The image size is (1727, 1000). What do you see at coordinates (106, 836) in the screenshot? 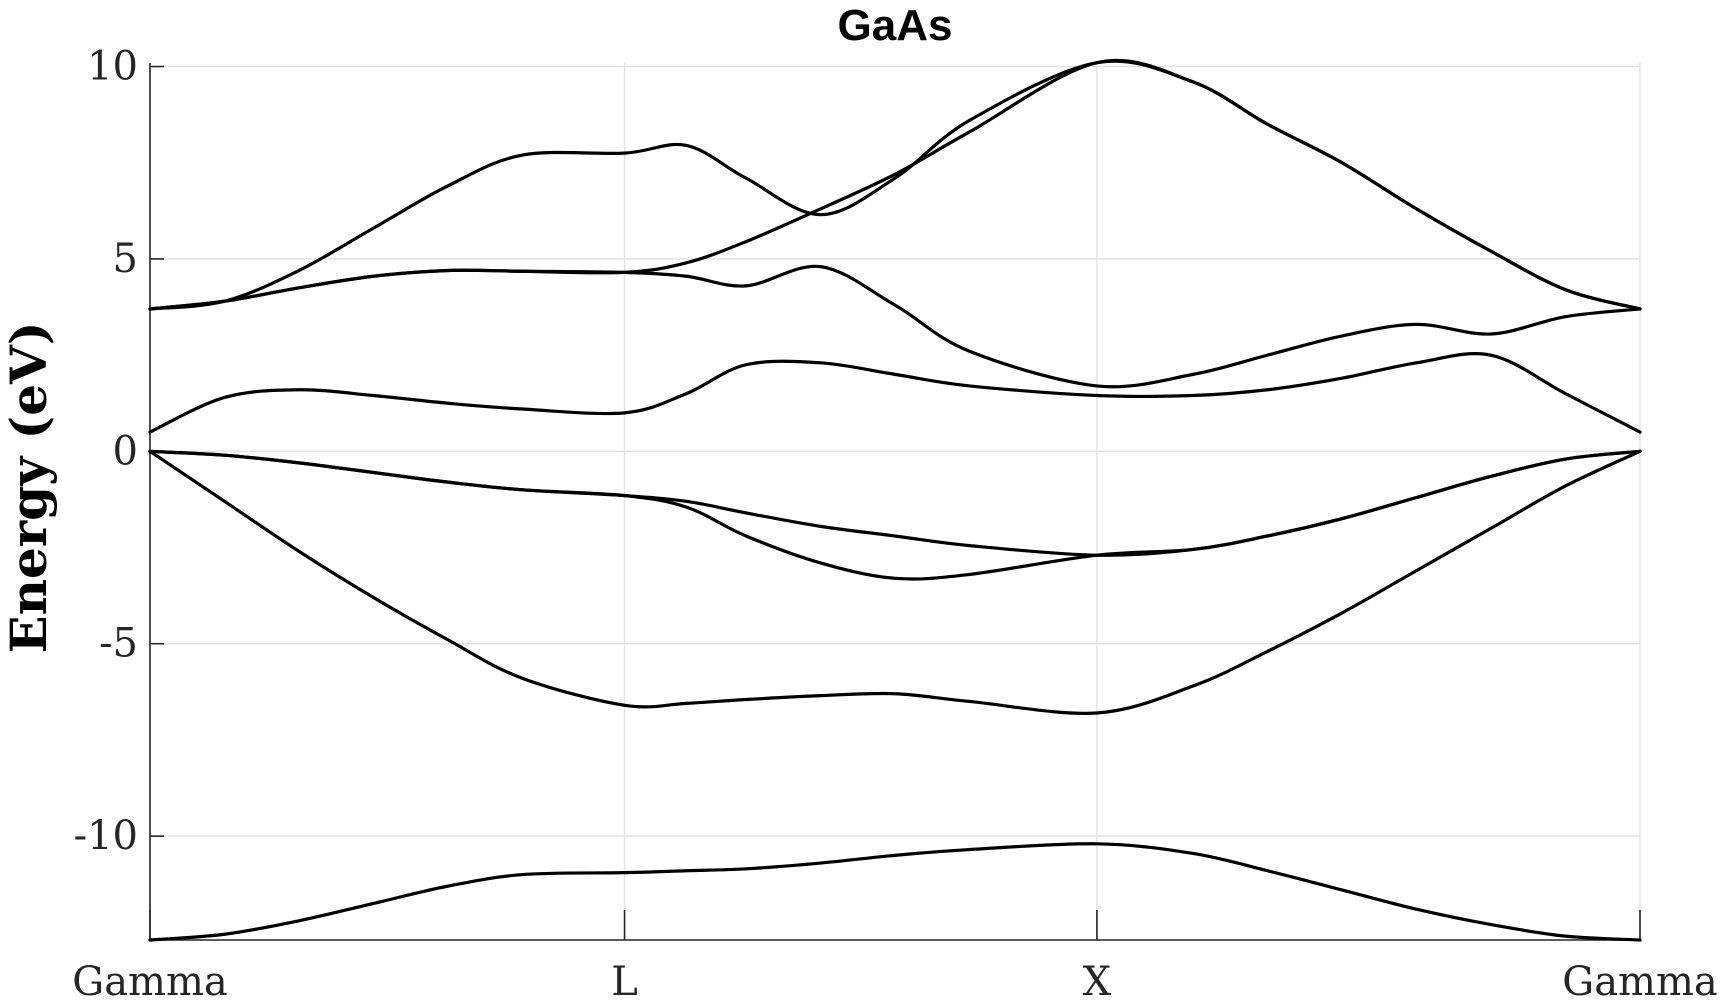
I see `y-tick-label: -10` at bounding box center [106, 836].